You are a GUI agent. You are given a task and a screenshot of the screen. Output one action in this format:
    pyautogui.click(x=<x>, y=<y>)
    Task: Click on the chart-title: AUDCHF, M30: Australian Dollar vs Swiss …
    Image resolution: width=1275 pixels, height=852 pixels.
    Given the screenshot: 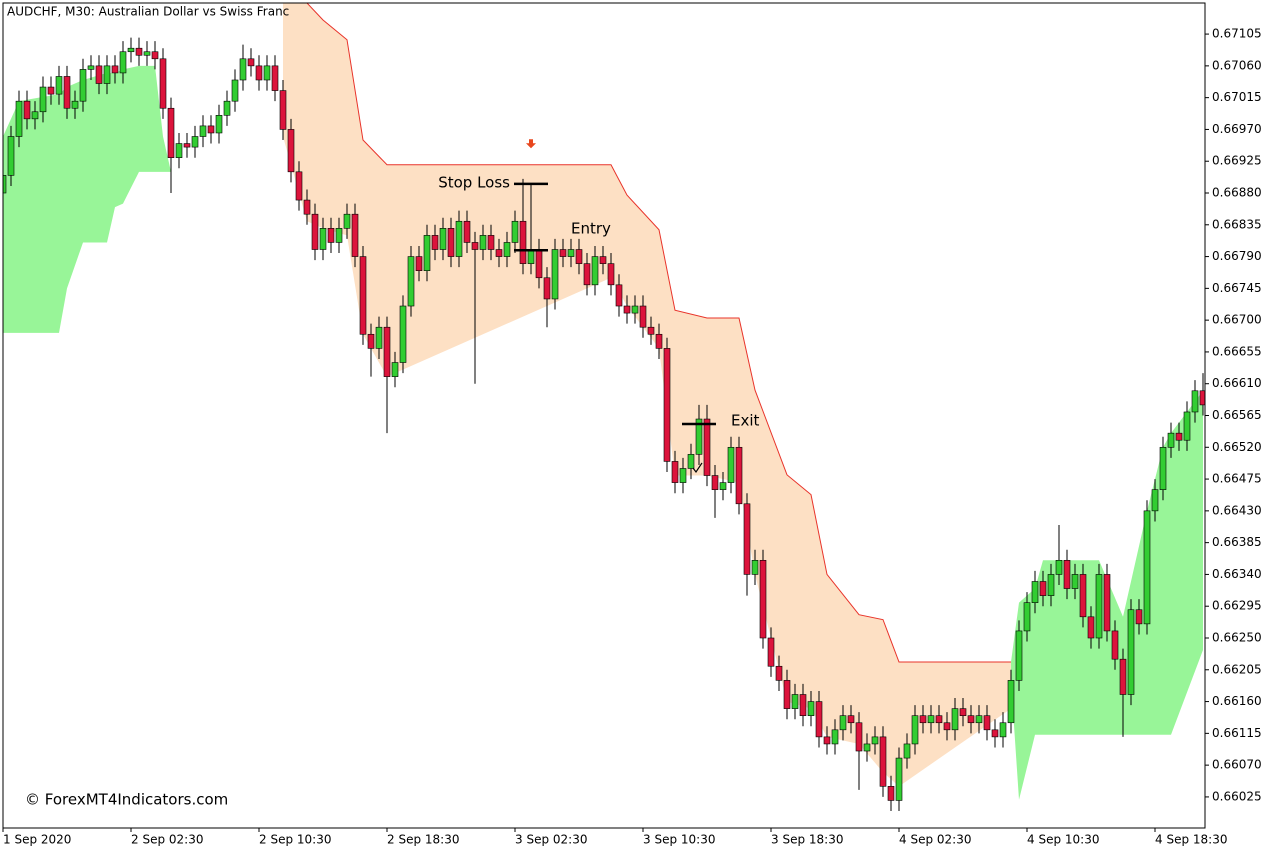 What is the action you would take?
    pyautogui.click(x=148, y=12)
    